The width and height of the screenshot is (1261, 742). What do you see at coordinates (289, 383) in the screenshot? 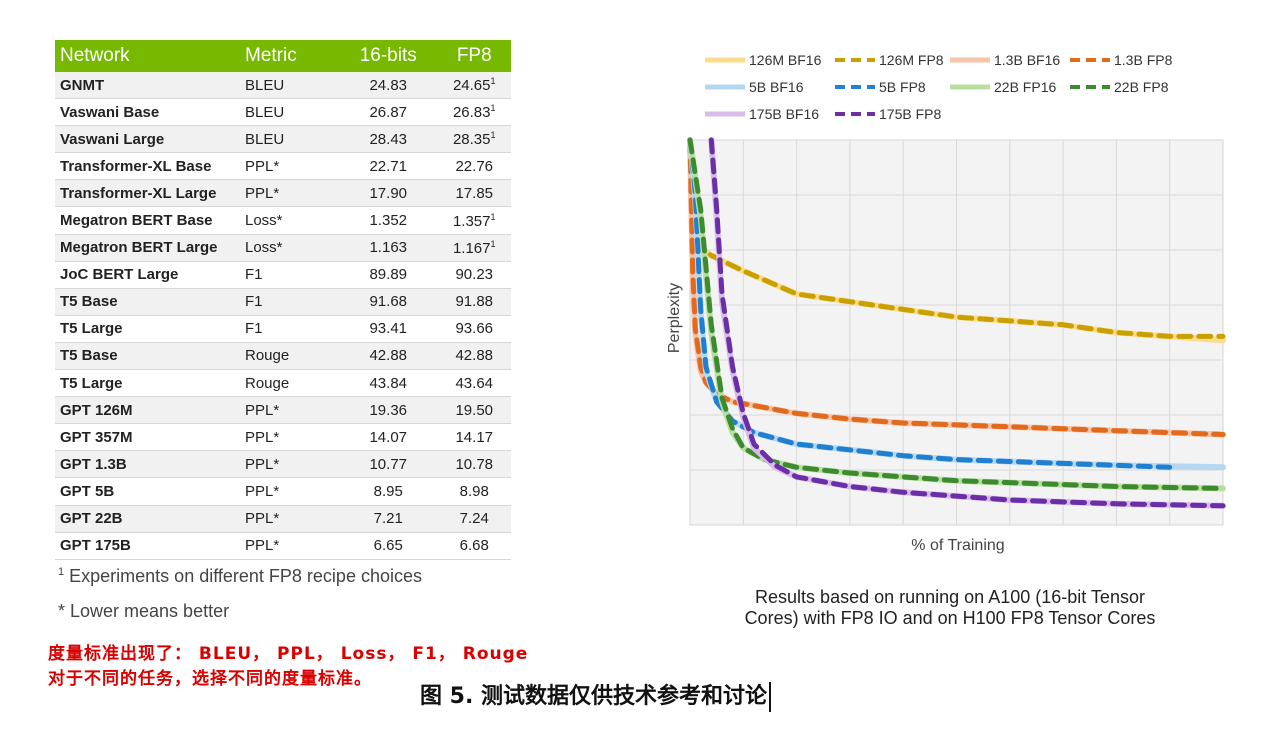
I see `cell-metric: Rouge` at bounding box center [289, 383].